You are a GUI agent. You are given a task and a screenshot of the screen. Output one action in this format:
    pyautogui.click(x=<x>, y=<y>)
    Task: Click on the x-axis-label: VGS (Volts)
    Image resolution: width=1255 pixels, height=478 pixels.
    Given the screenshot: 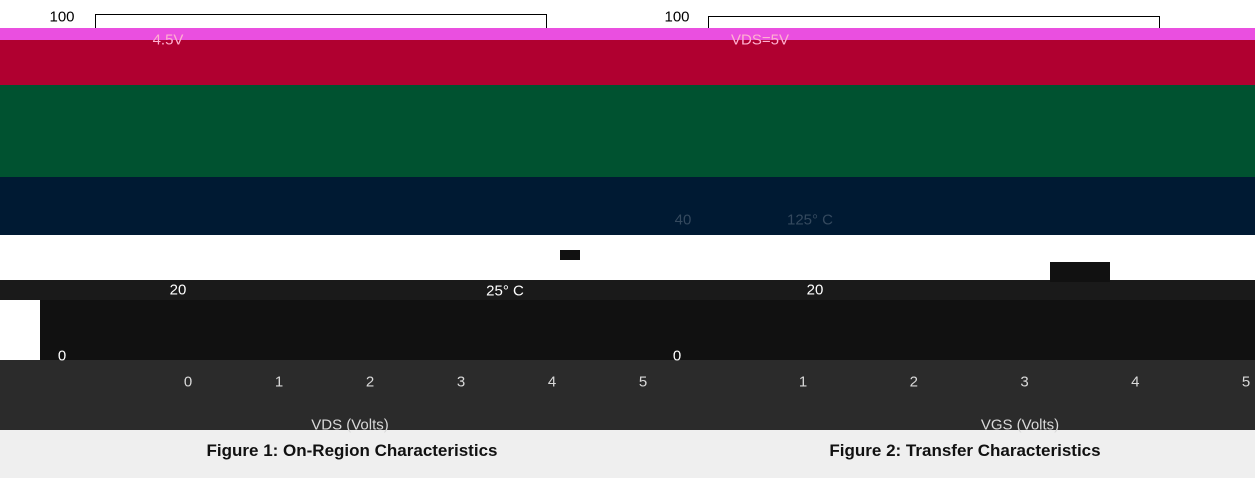 What is the action you would take?
    pyautogui.click(x=1020, y=425)
    